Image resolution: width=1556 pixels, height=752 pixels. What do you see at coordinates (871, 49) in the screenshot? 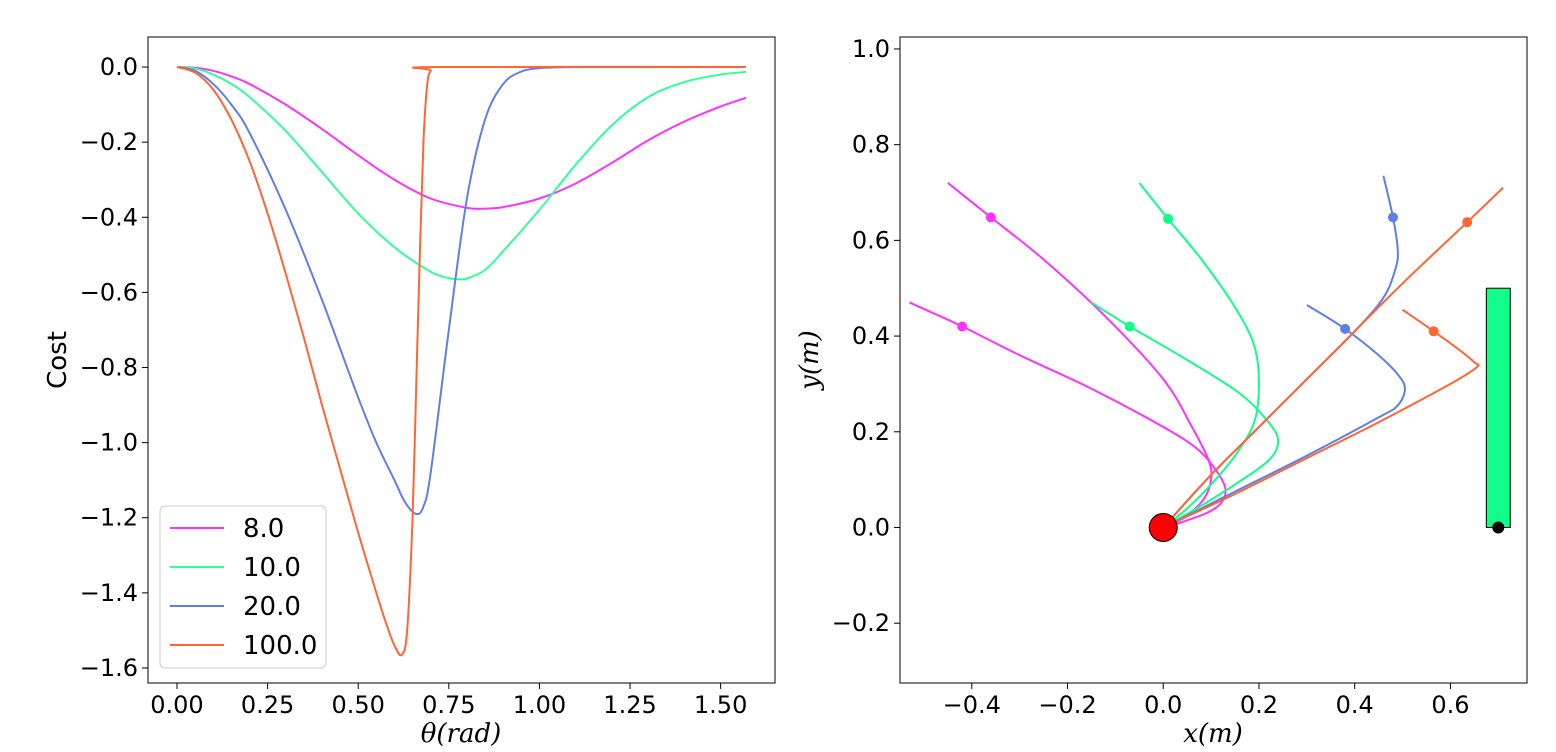
I see `y-tick-label: 1.0` at bounding box center [871, 49].